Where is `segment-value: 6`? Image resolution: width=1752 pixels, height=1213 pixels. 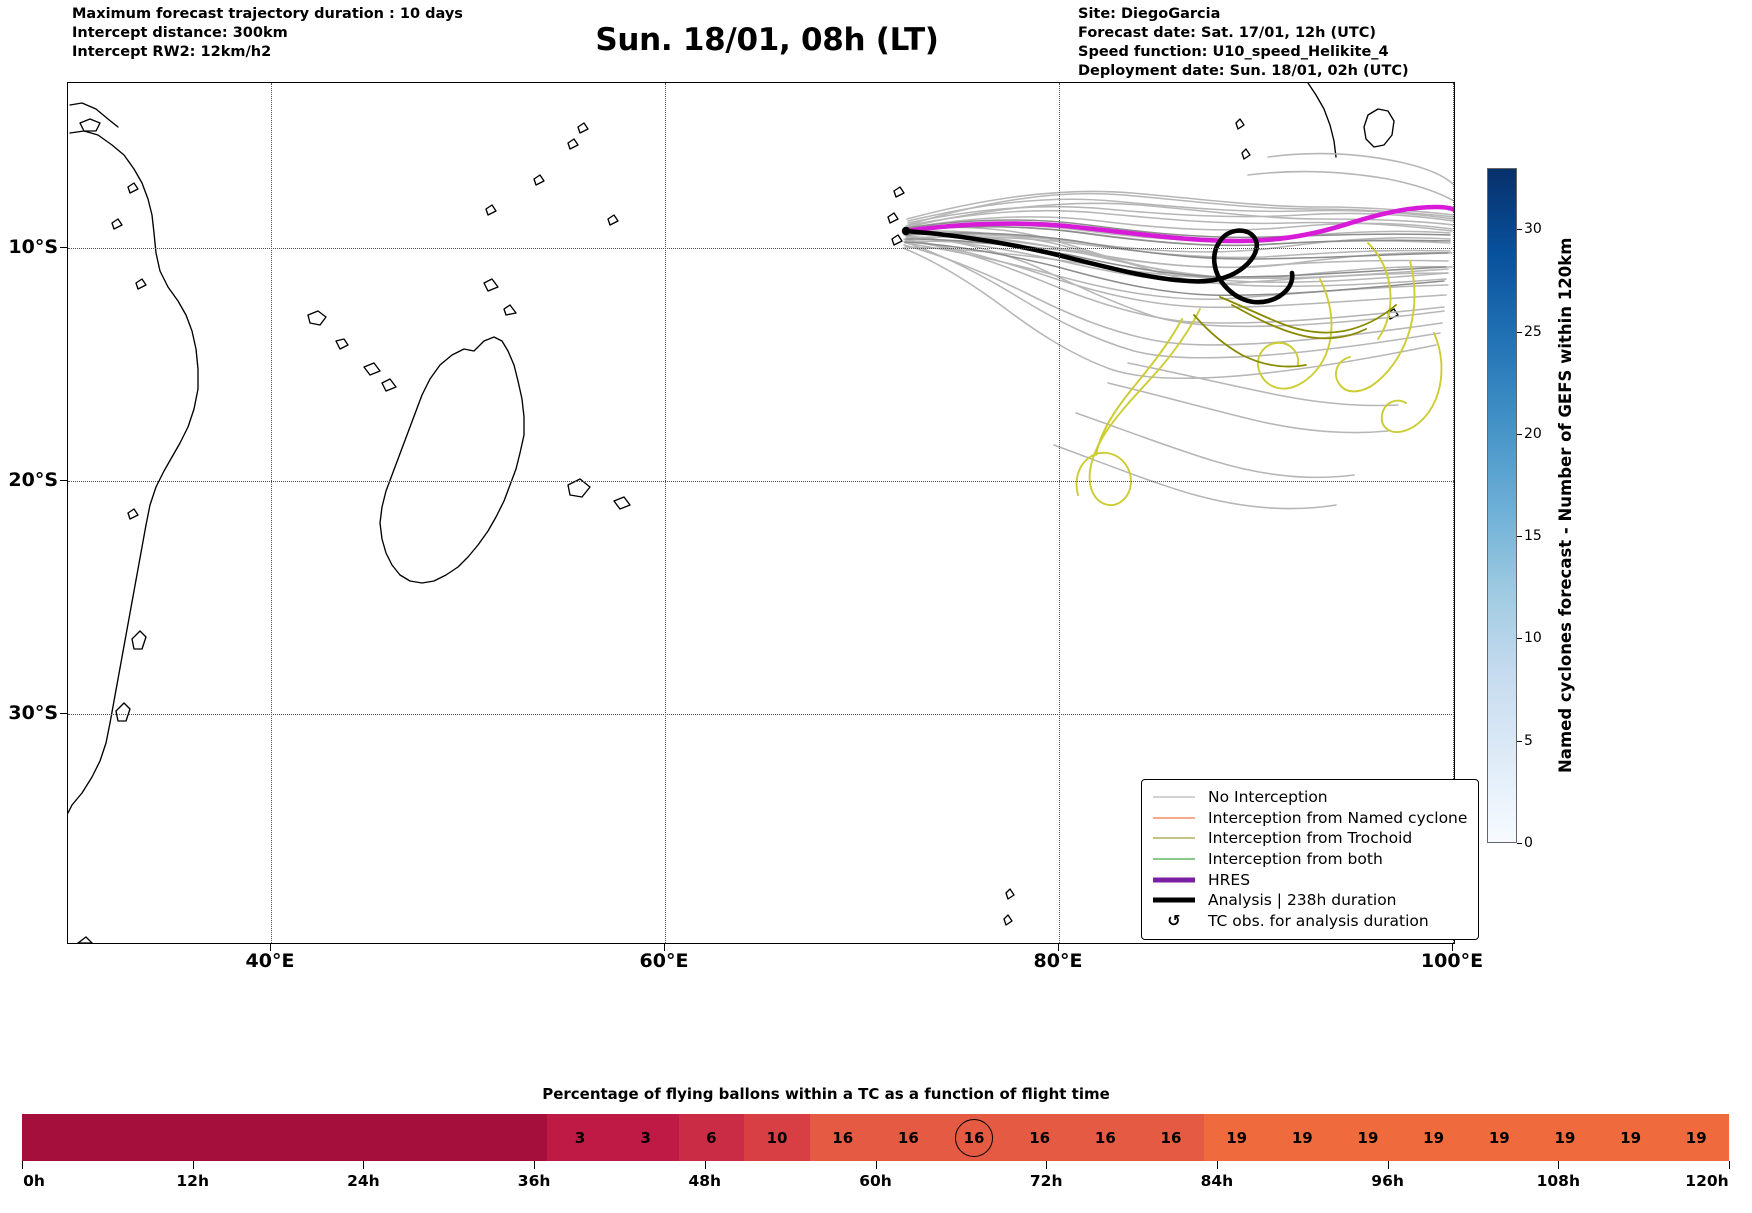 segment-value: 6 is located at coordinates (711, 1137).